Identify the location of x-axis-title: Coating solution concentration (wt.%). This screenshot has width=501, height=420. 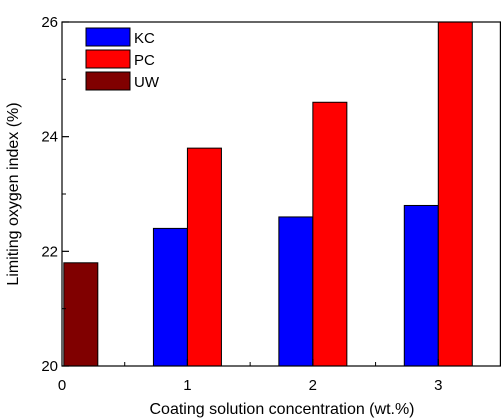
(281, 409).